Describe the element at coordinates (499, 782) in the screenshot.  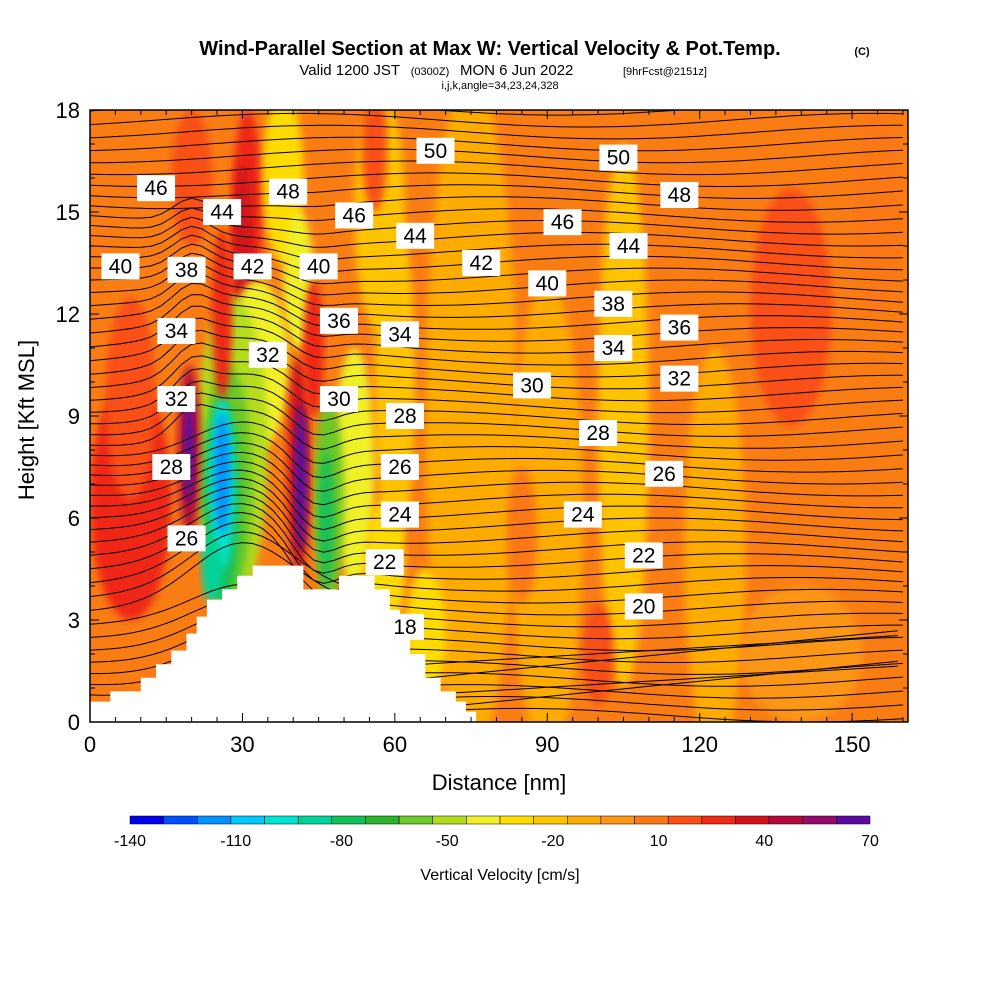
I see `x-axis-label: Distance [nm]` at that location.